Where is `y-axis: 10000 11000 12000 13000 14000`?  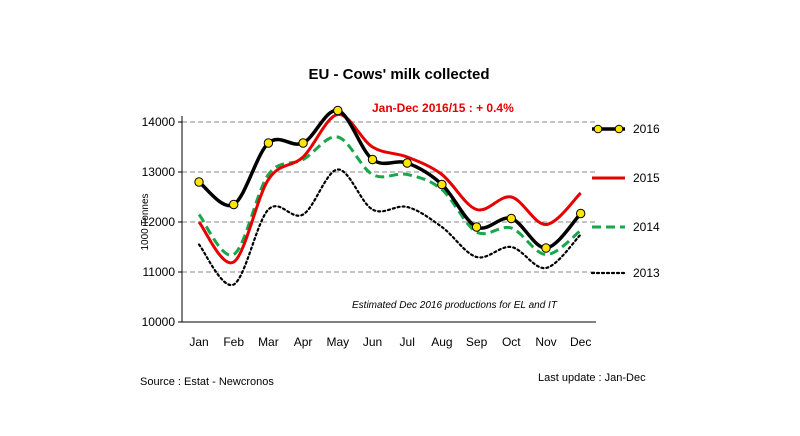 y-axis: 10000 11000 12000 13000 14000 is located at coordinates (162, 222).